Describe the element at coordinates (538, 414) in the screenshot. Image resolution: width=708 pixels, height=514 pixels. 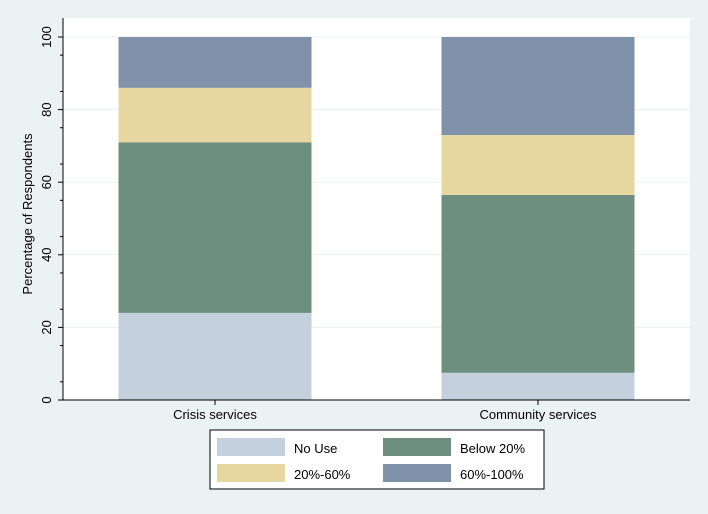
I see `x-category-label: Community services` at that location.